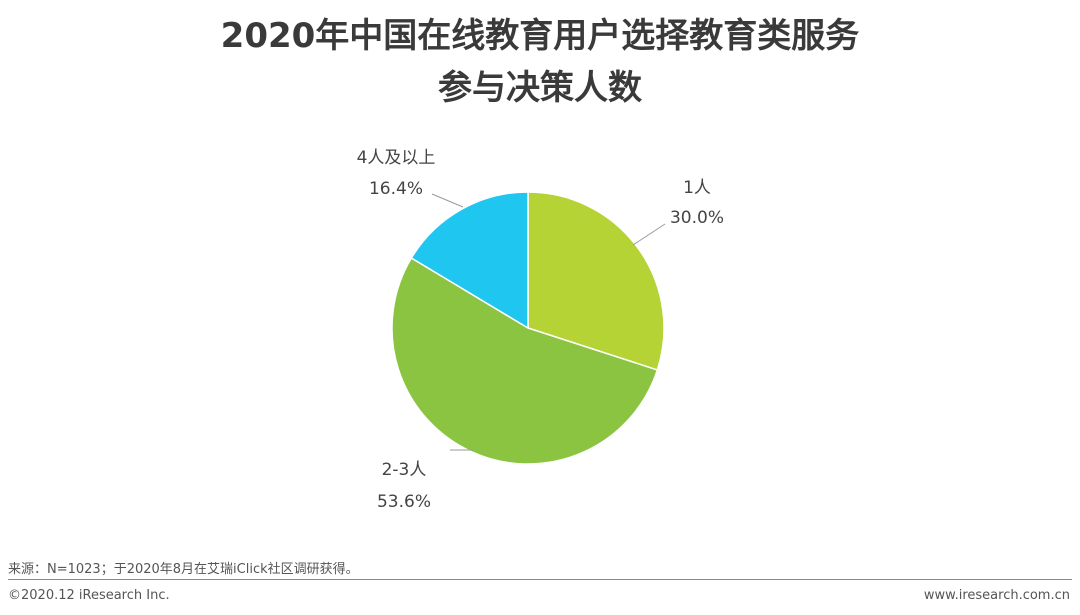  I want to click on slice-value-label: 30.0%, so click(697, 218).